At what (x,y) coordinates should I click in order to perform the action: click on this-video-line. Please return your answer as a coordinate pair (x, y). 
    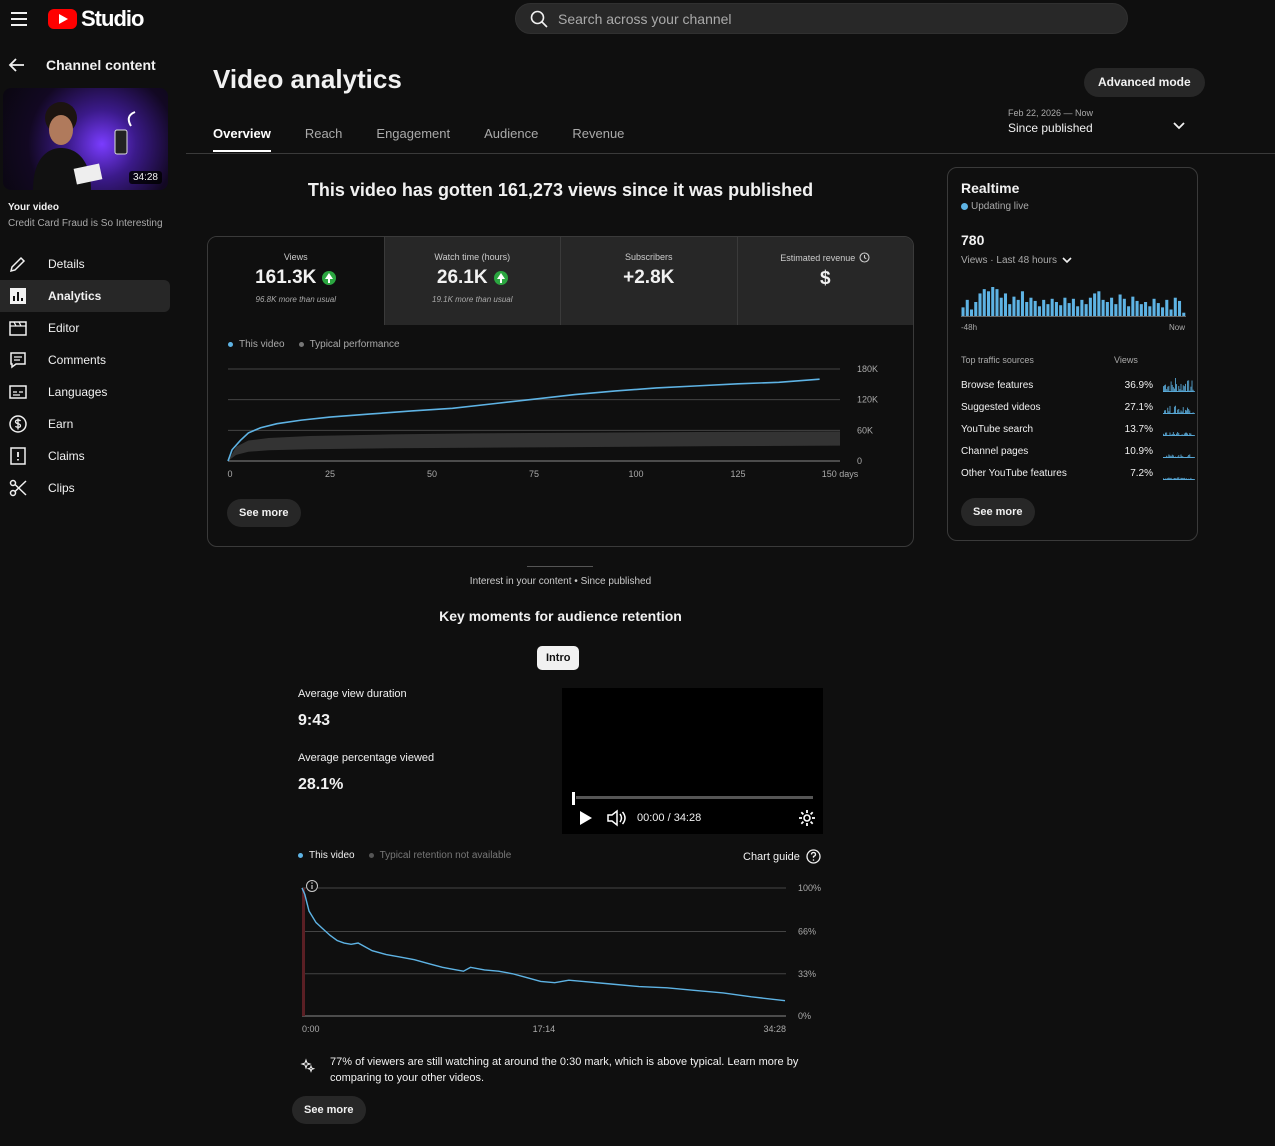
    Looking at the image, I should click on (523, 420).